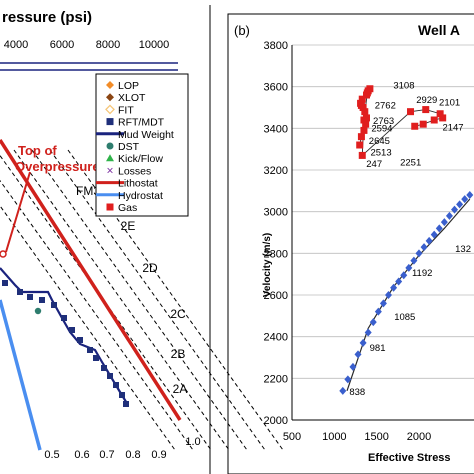  What do you see at coordinates (18, 212) in the screenshot?
I see `top-overpressure-arrow` at bounding box center [18, 212].